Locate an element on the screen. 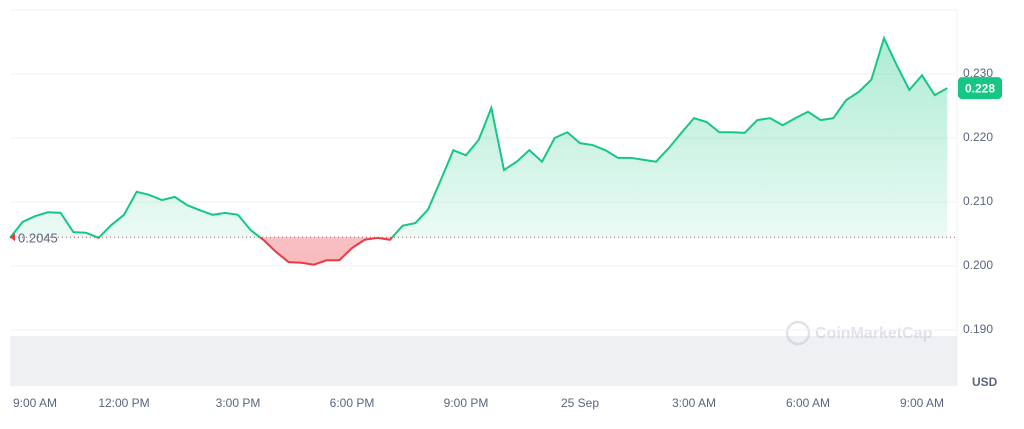  y-tick-label: 0.210 is located at coordinates (978, 201).